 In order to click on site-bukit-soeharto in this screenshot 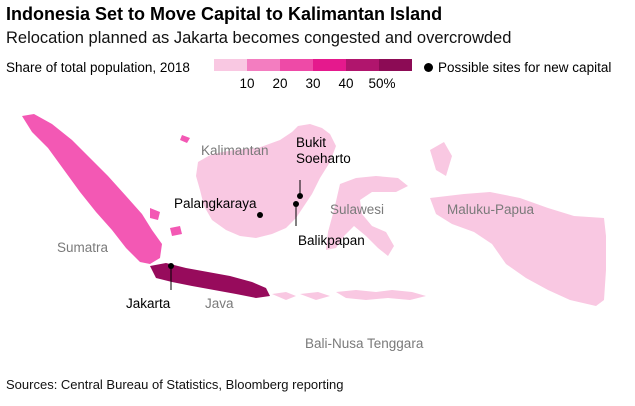, I will do `click(300, 196)`.